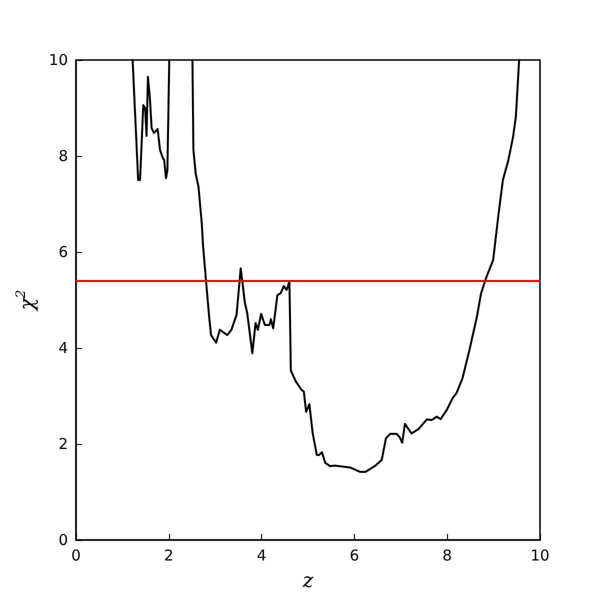 The image size is (600, 600). Describe the element at coordinates (63, 540) in the screenshot. I see `y-tick-label: 0` at that location.